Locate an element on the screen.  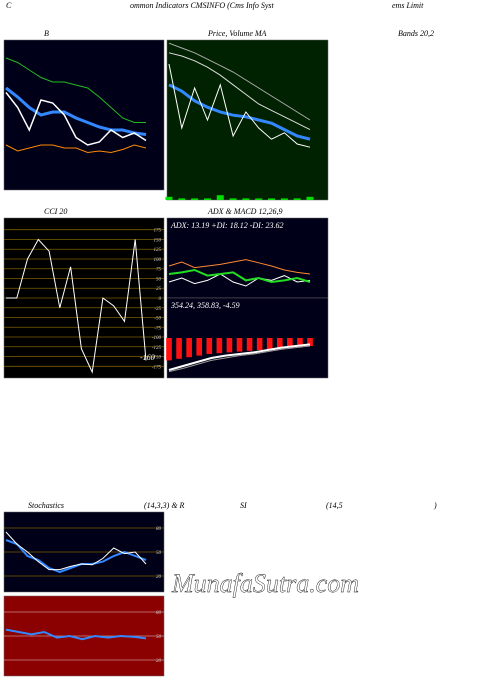
y-tick-label: 175 is located at coordinates (158, 231).